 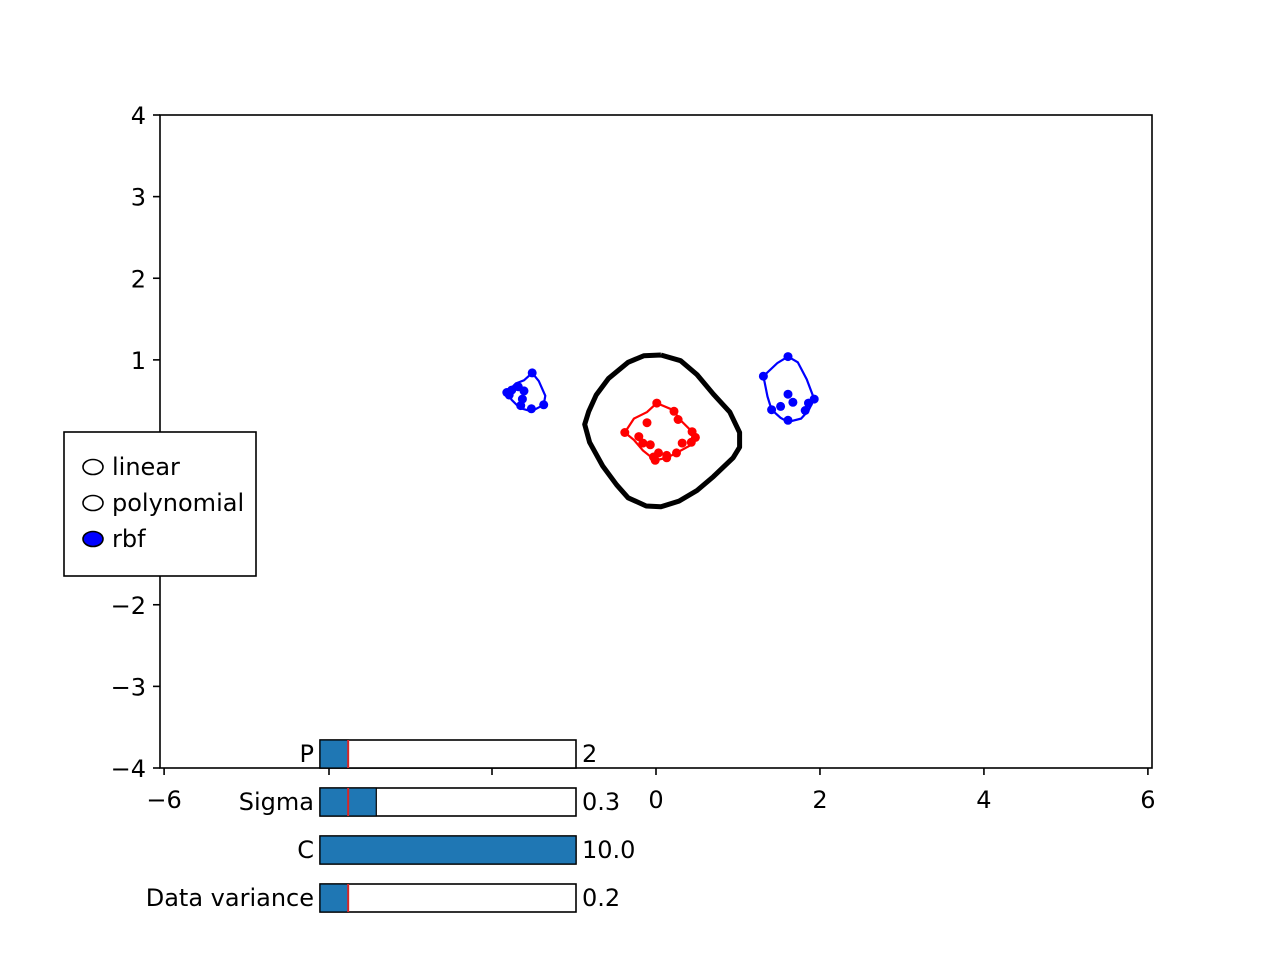 What do you see at coordinates (589, 754) in the screenshot?
I see `slider-value: 2` at bounding box center [589, 754].